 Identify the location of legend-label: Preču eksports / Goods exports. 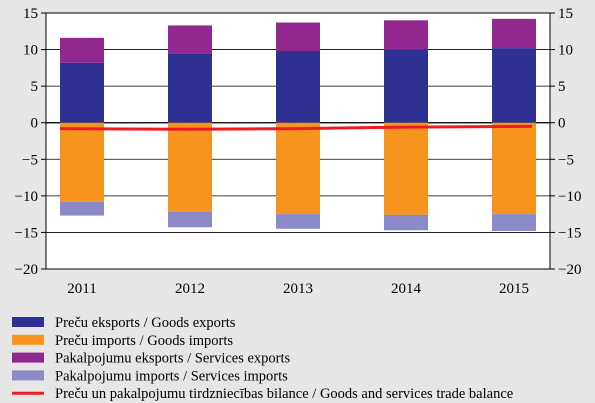
(145, 323).